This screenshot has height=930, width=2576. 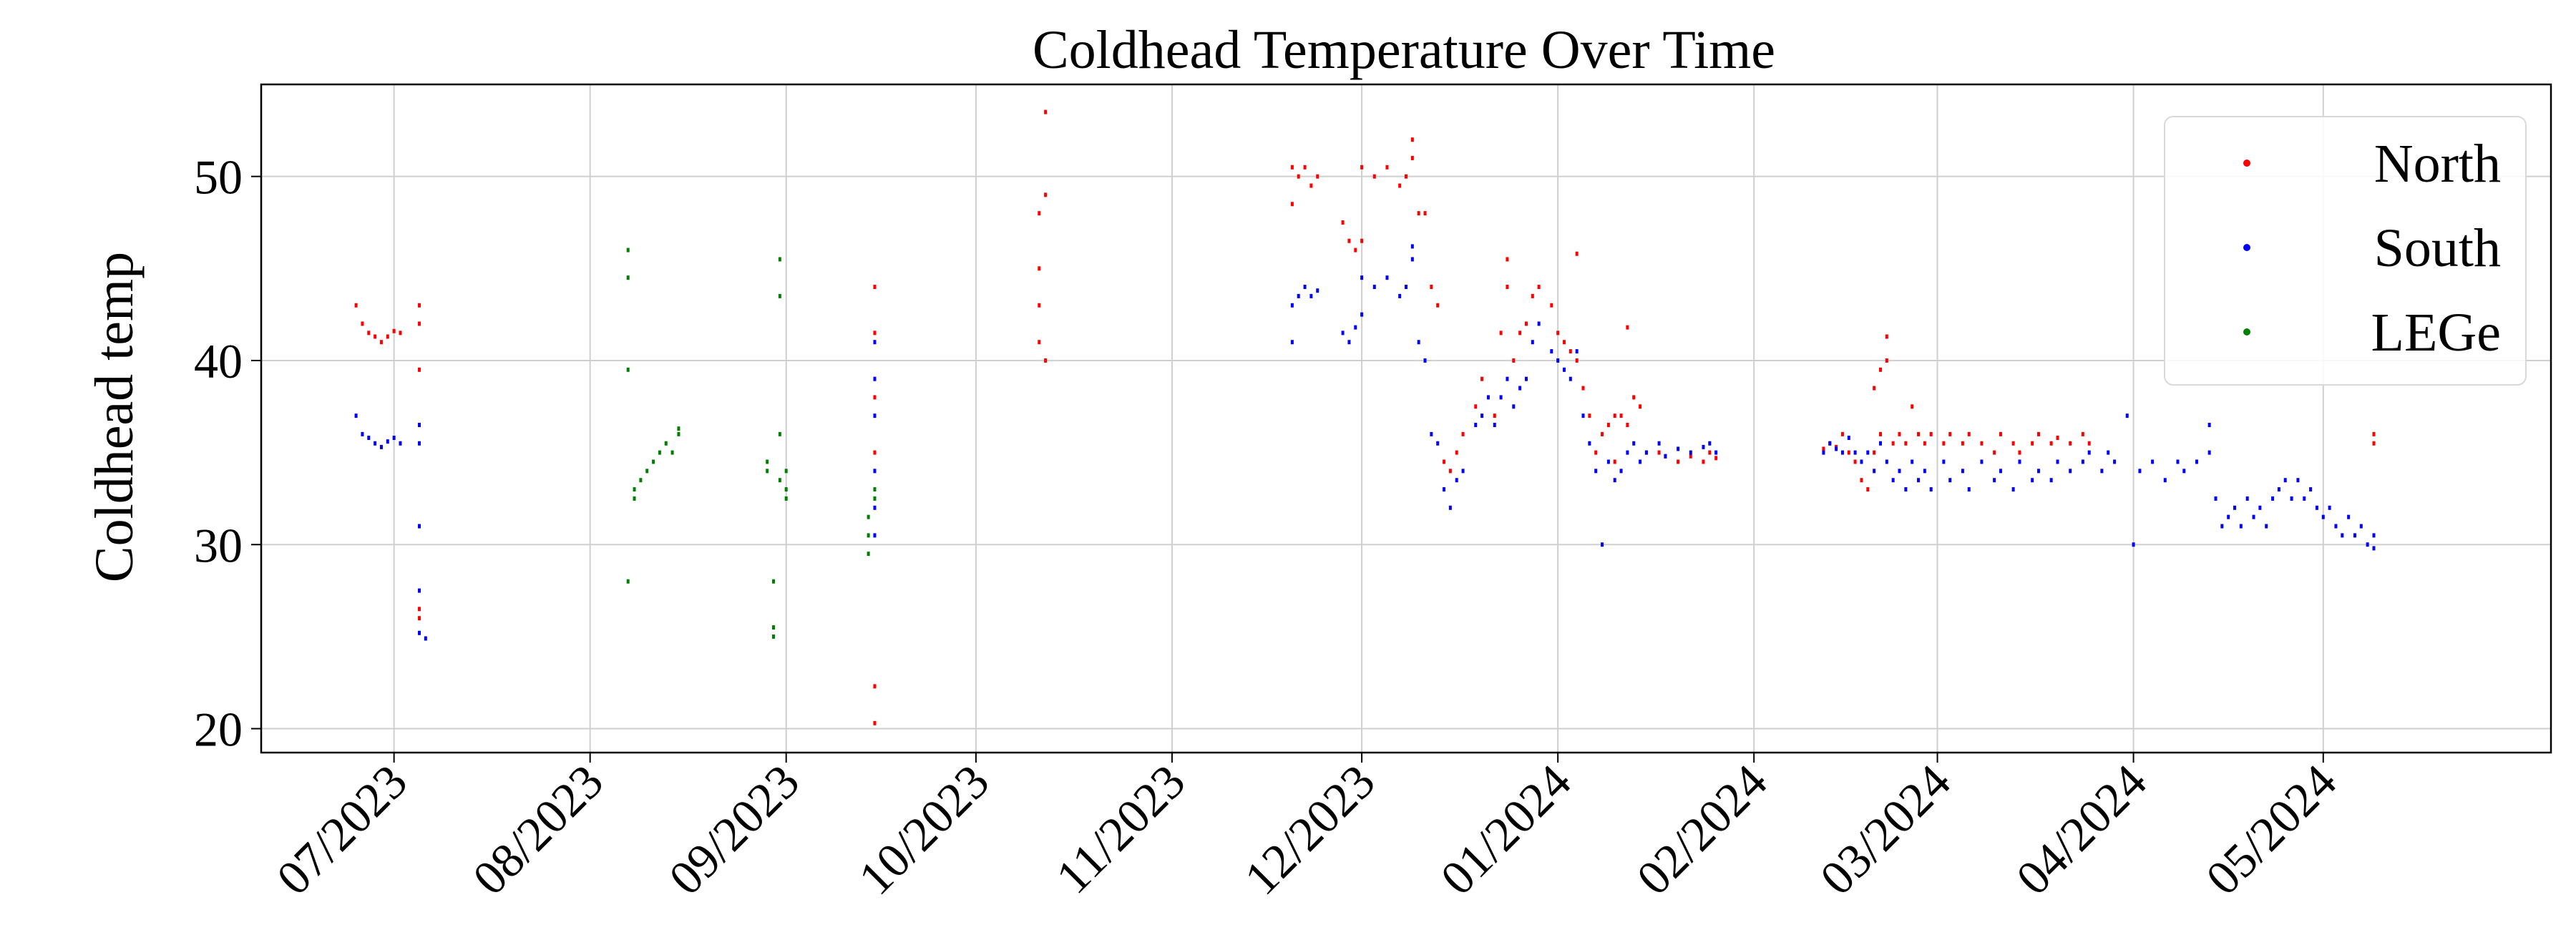 What do you see at coordinates (1404, 50) in the screenshot?
I see `chart-title: Coldhead Temperature Over Time` at bounding box center [1404, 50].